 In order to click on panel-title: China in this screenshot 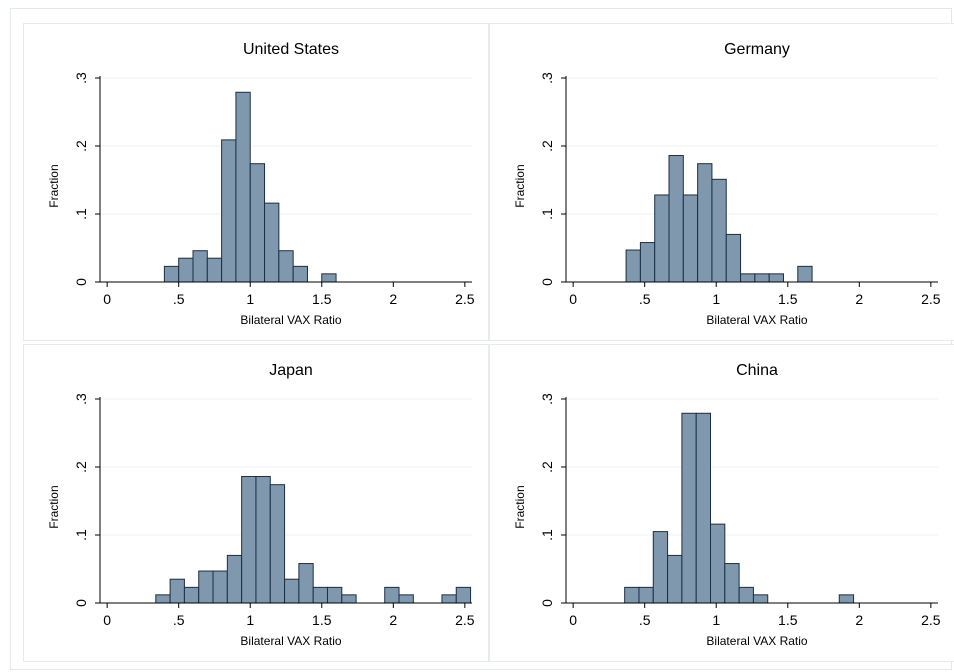, I will do `click(757, 370)`.